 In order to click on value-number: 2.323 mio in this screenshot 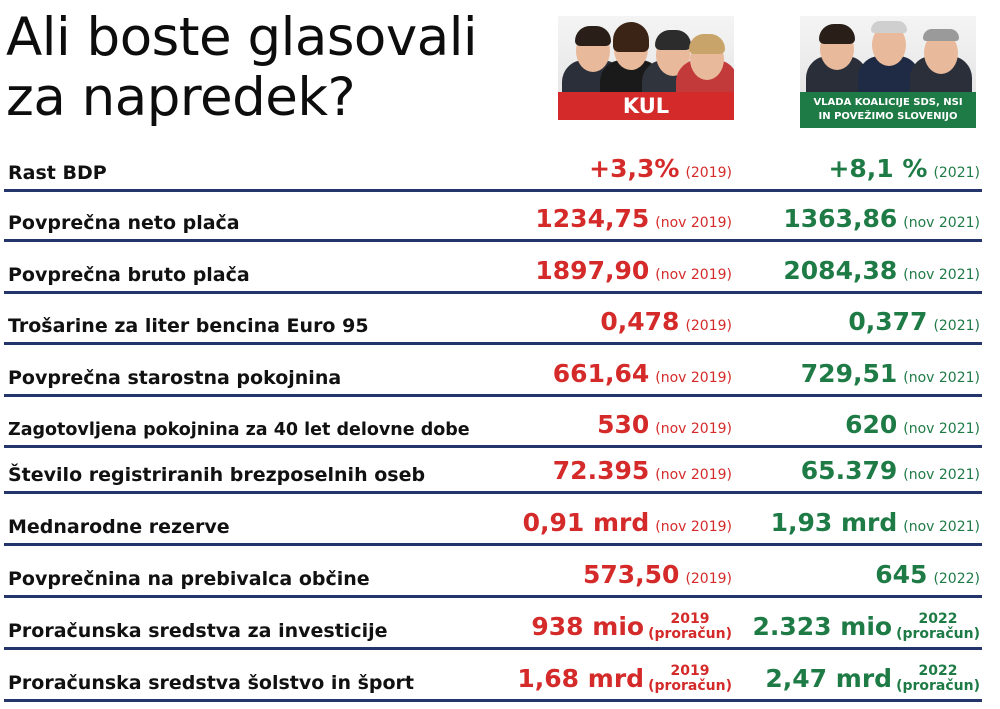, I will do `click(822, 626)`.